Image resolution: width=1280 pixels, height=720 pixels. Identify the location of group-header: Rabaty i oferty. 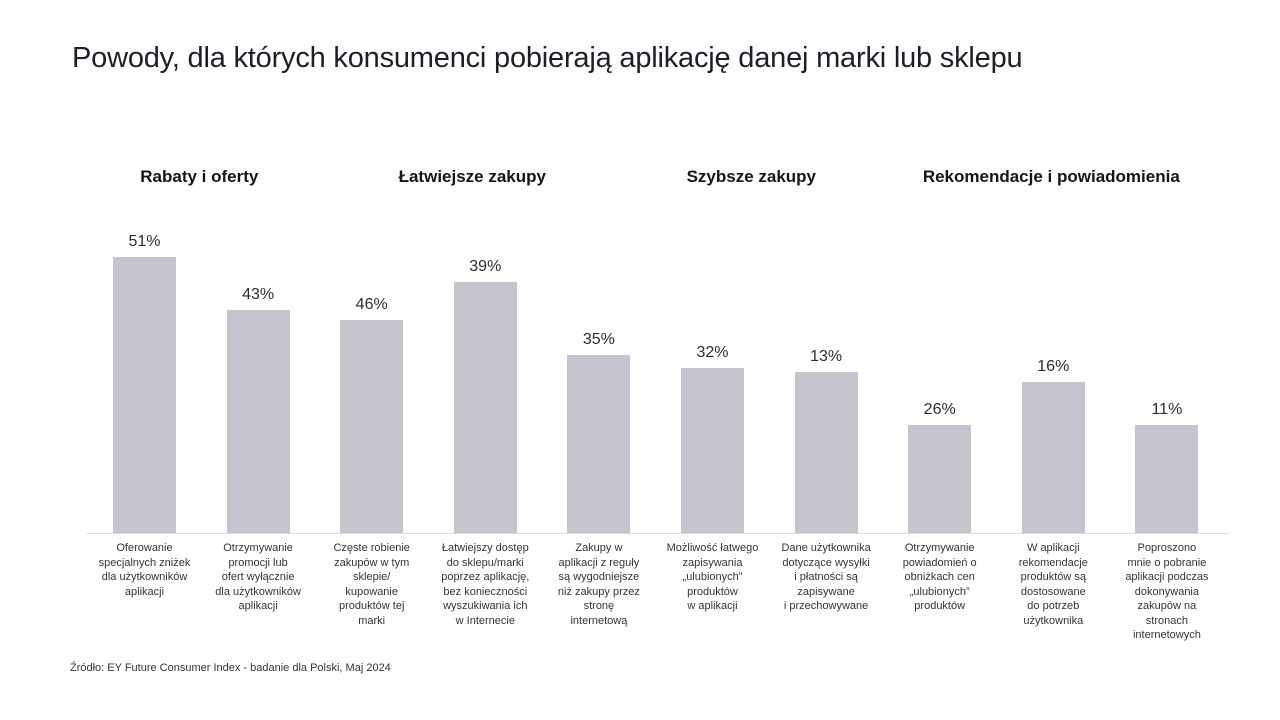
(199, 176).